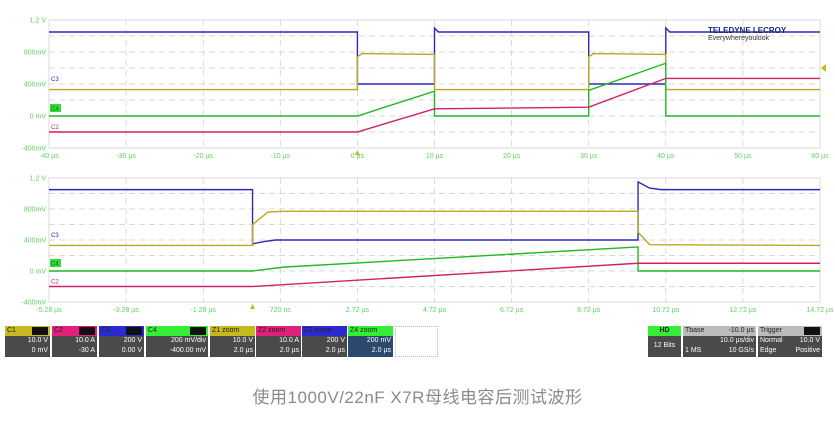 This screenshot has width=835, height=425. Describe the element at coordinates (807, 350) in the screenshot. I see `trigger-slope: Positive` at that location.